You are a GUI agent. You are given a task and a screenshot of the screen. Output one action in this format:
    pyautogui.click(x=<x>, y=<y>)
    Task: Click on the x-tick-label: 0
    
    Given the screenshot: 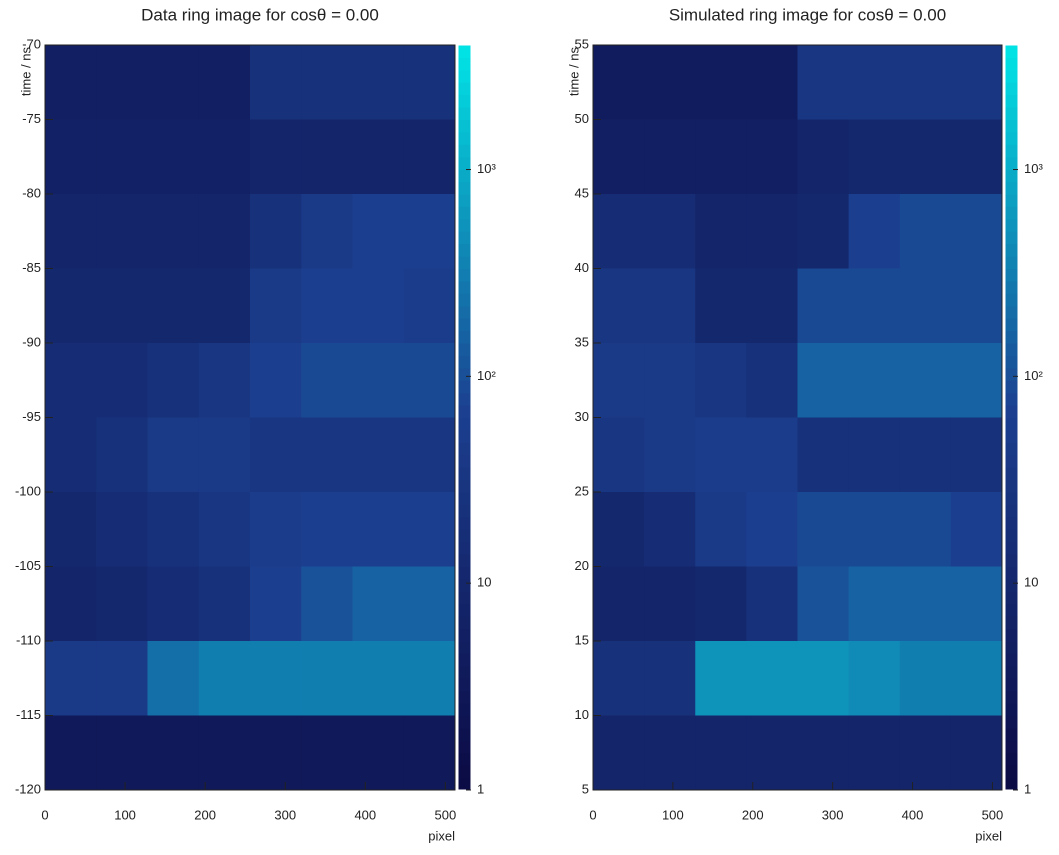 What is the action you would take?
    pyautogui.click(x=44, y=814)
    